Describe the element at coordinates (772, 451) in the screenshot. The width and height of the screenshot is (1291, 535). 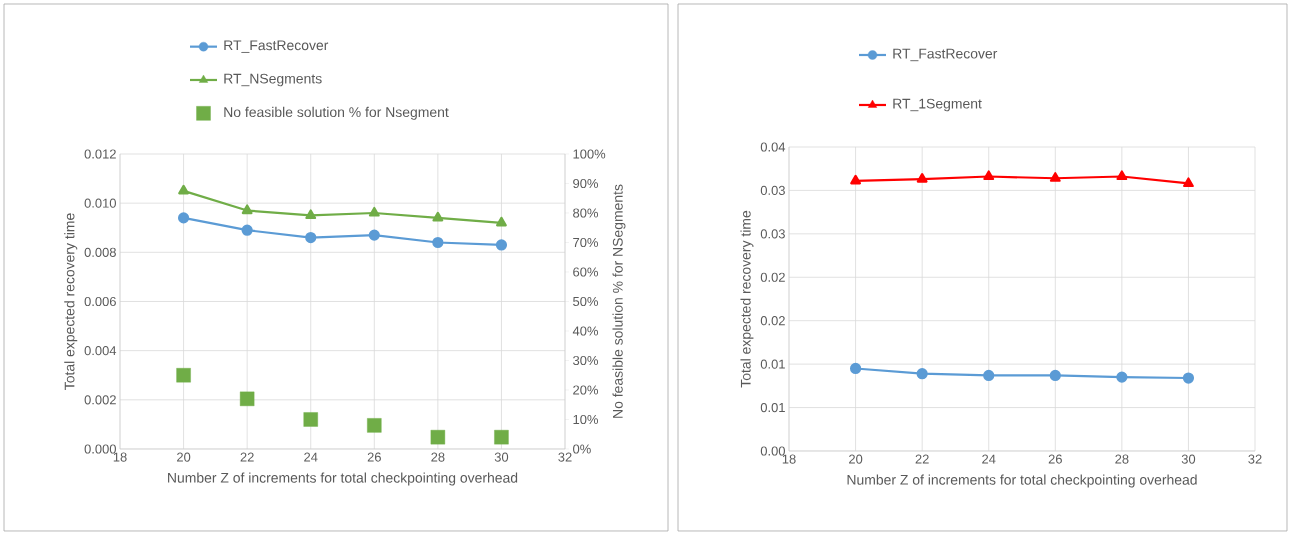
I see `y-tick-label: 0.00` at that location.